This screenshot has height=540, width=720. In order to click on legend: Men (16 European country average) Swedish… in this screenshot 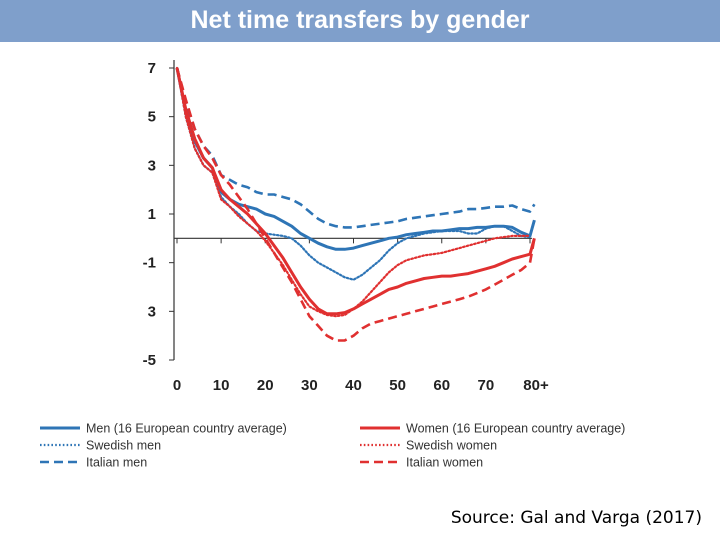, I will do `click(332, 446)`.